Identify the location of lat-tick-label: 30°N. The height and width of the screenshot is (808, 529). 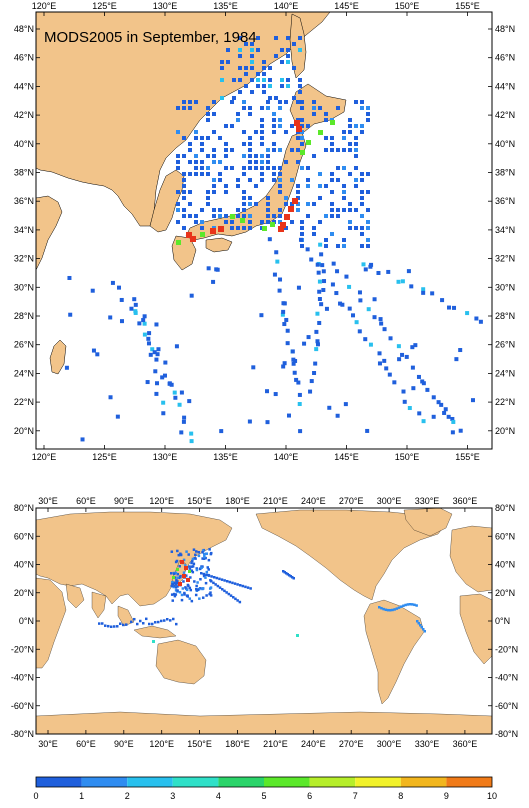
(24, 287).